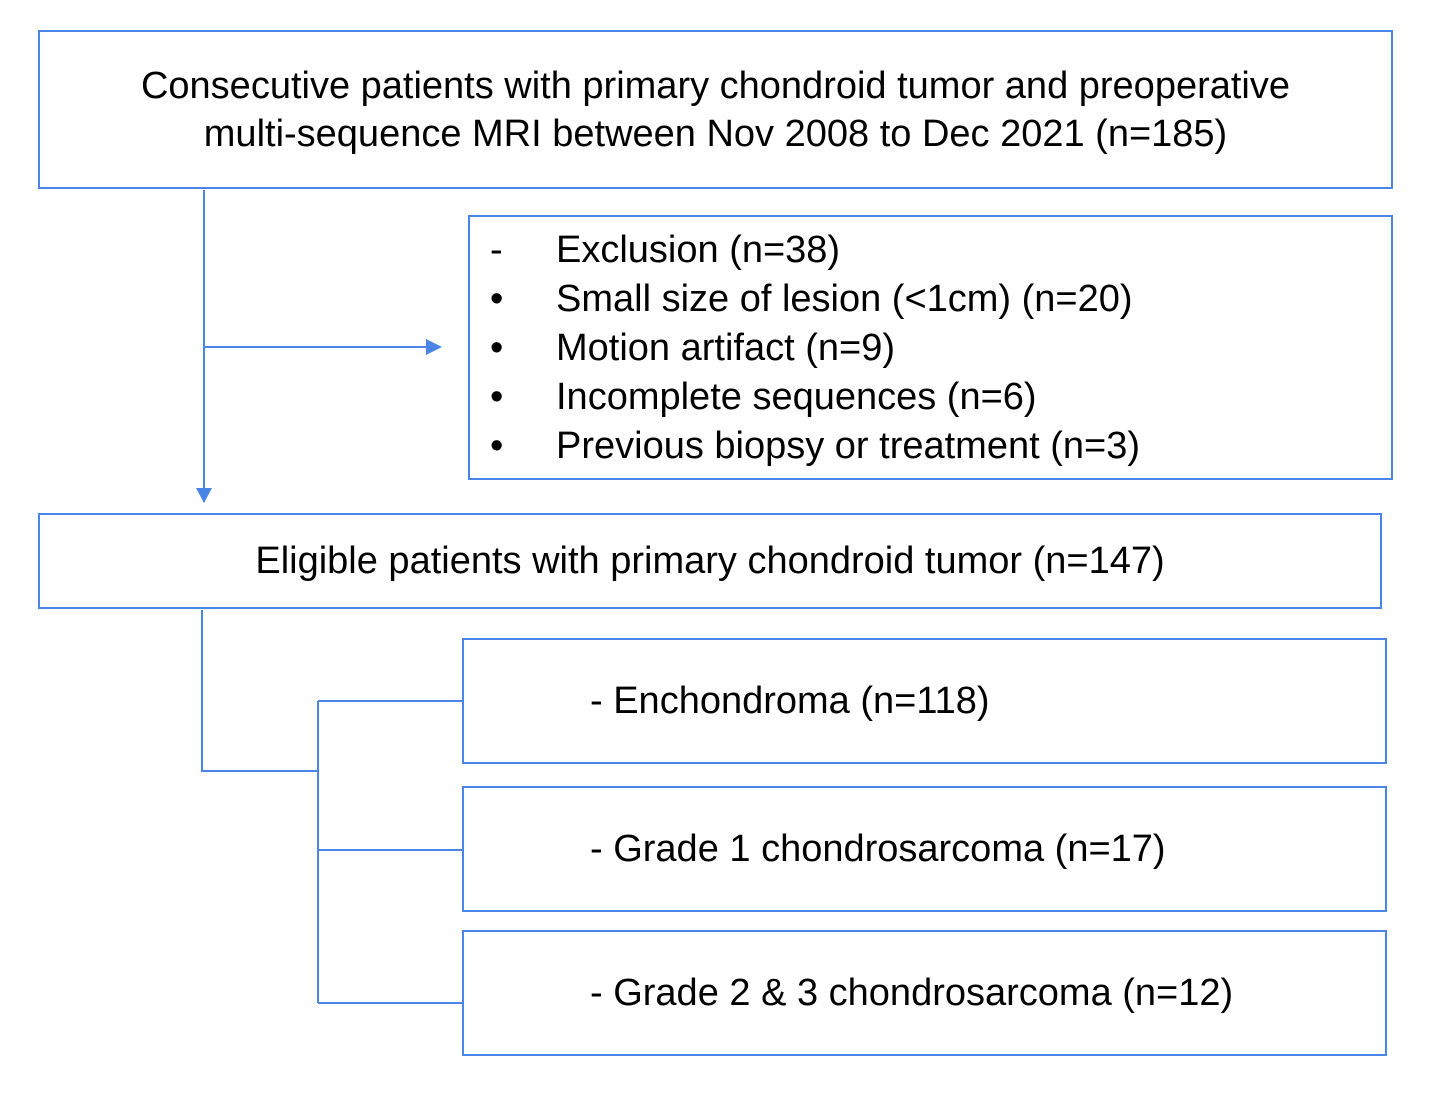 This screenshot has height=1097, width=1447. I want to click on exclusion-row: • Incomplete sequences (n=6), so click(930, 397).